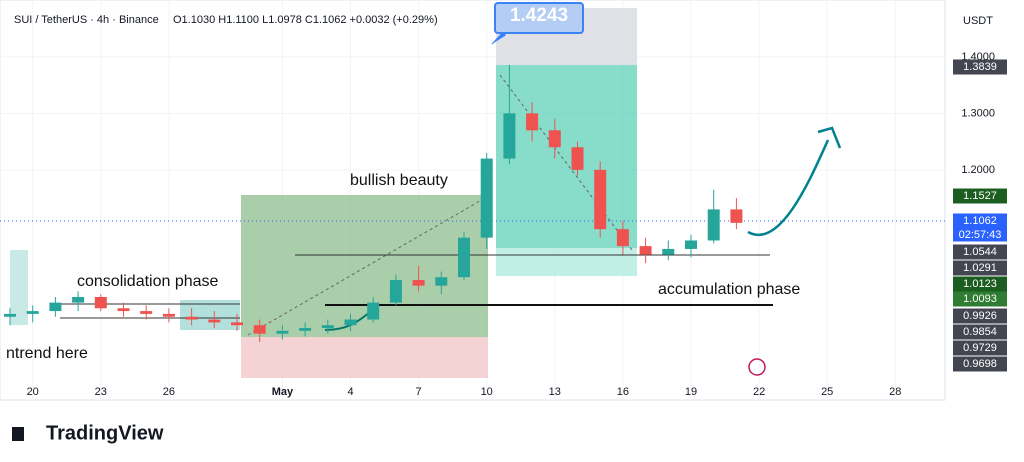 This screenshot has width=1024, height=462. Describe the element at coordinates (729, 289) in the screenshot. I see `annotation: accumulation phase` at that location.